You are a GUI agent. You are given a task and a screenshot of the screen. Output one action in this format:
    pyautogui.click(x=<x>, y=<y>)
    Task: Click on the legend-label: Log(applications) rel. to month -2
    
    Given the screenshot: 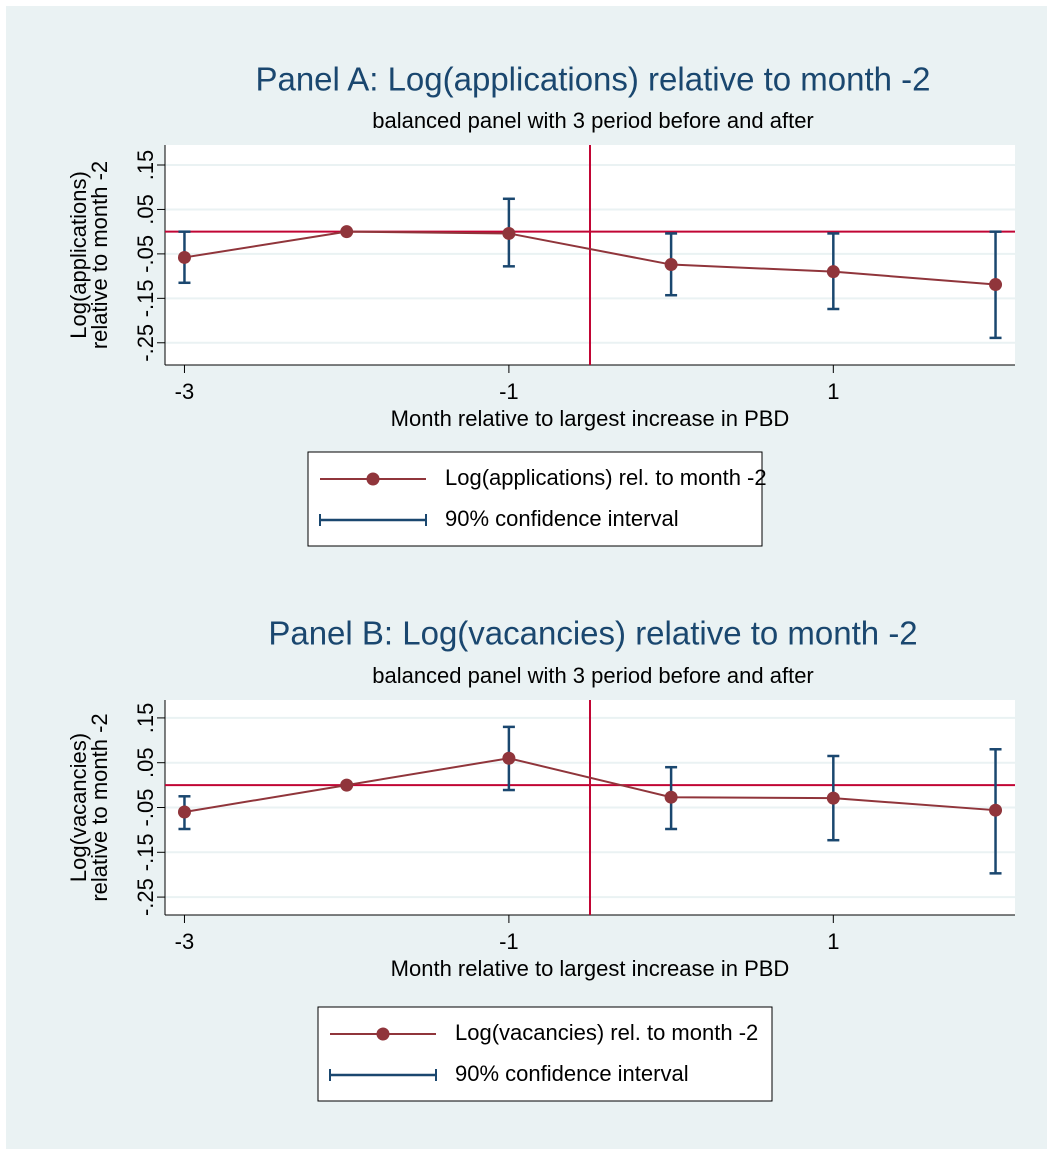 What is the action you would take?
    pyautogui.click(x=606, y=477)
    